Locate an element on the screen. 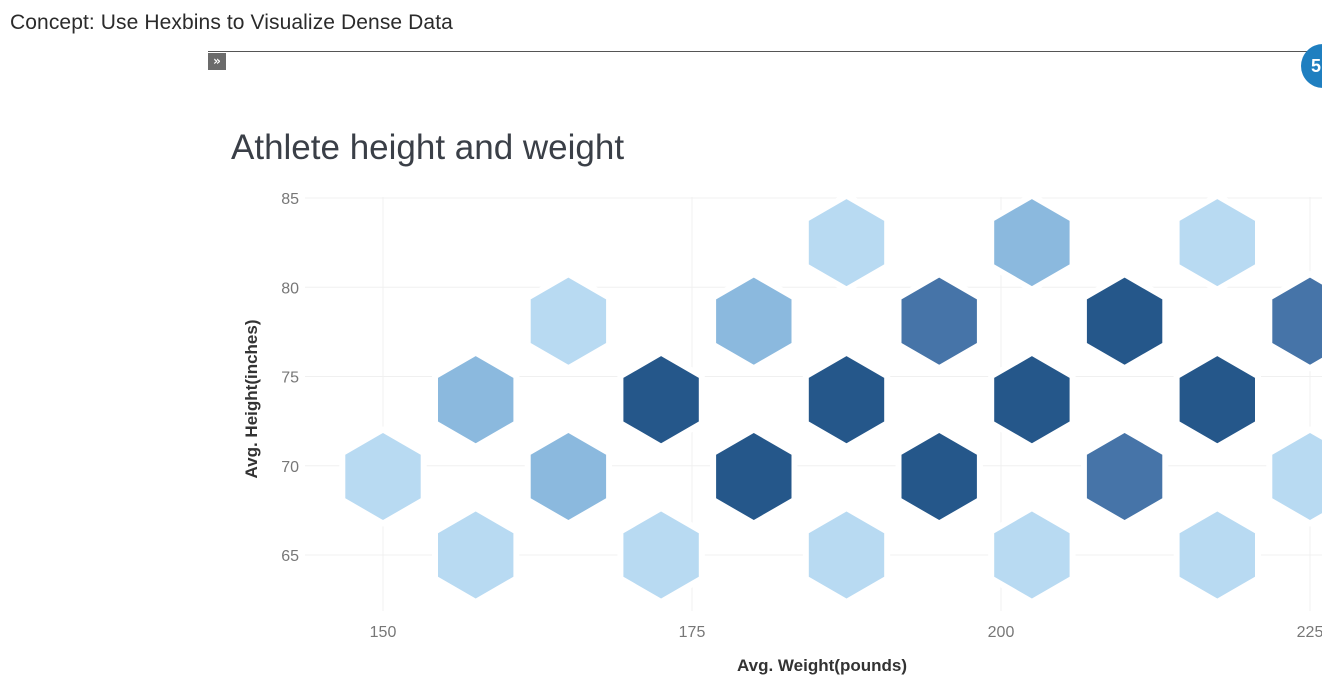 The height and width of the screenshot is (681, 1322). y-tick-label: 65 is located at coordinates (290, 556).